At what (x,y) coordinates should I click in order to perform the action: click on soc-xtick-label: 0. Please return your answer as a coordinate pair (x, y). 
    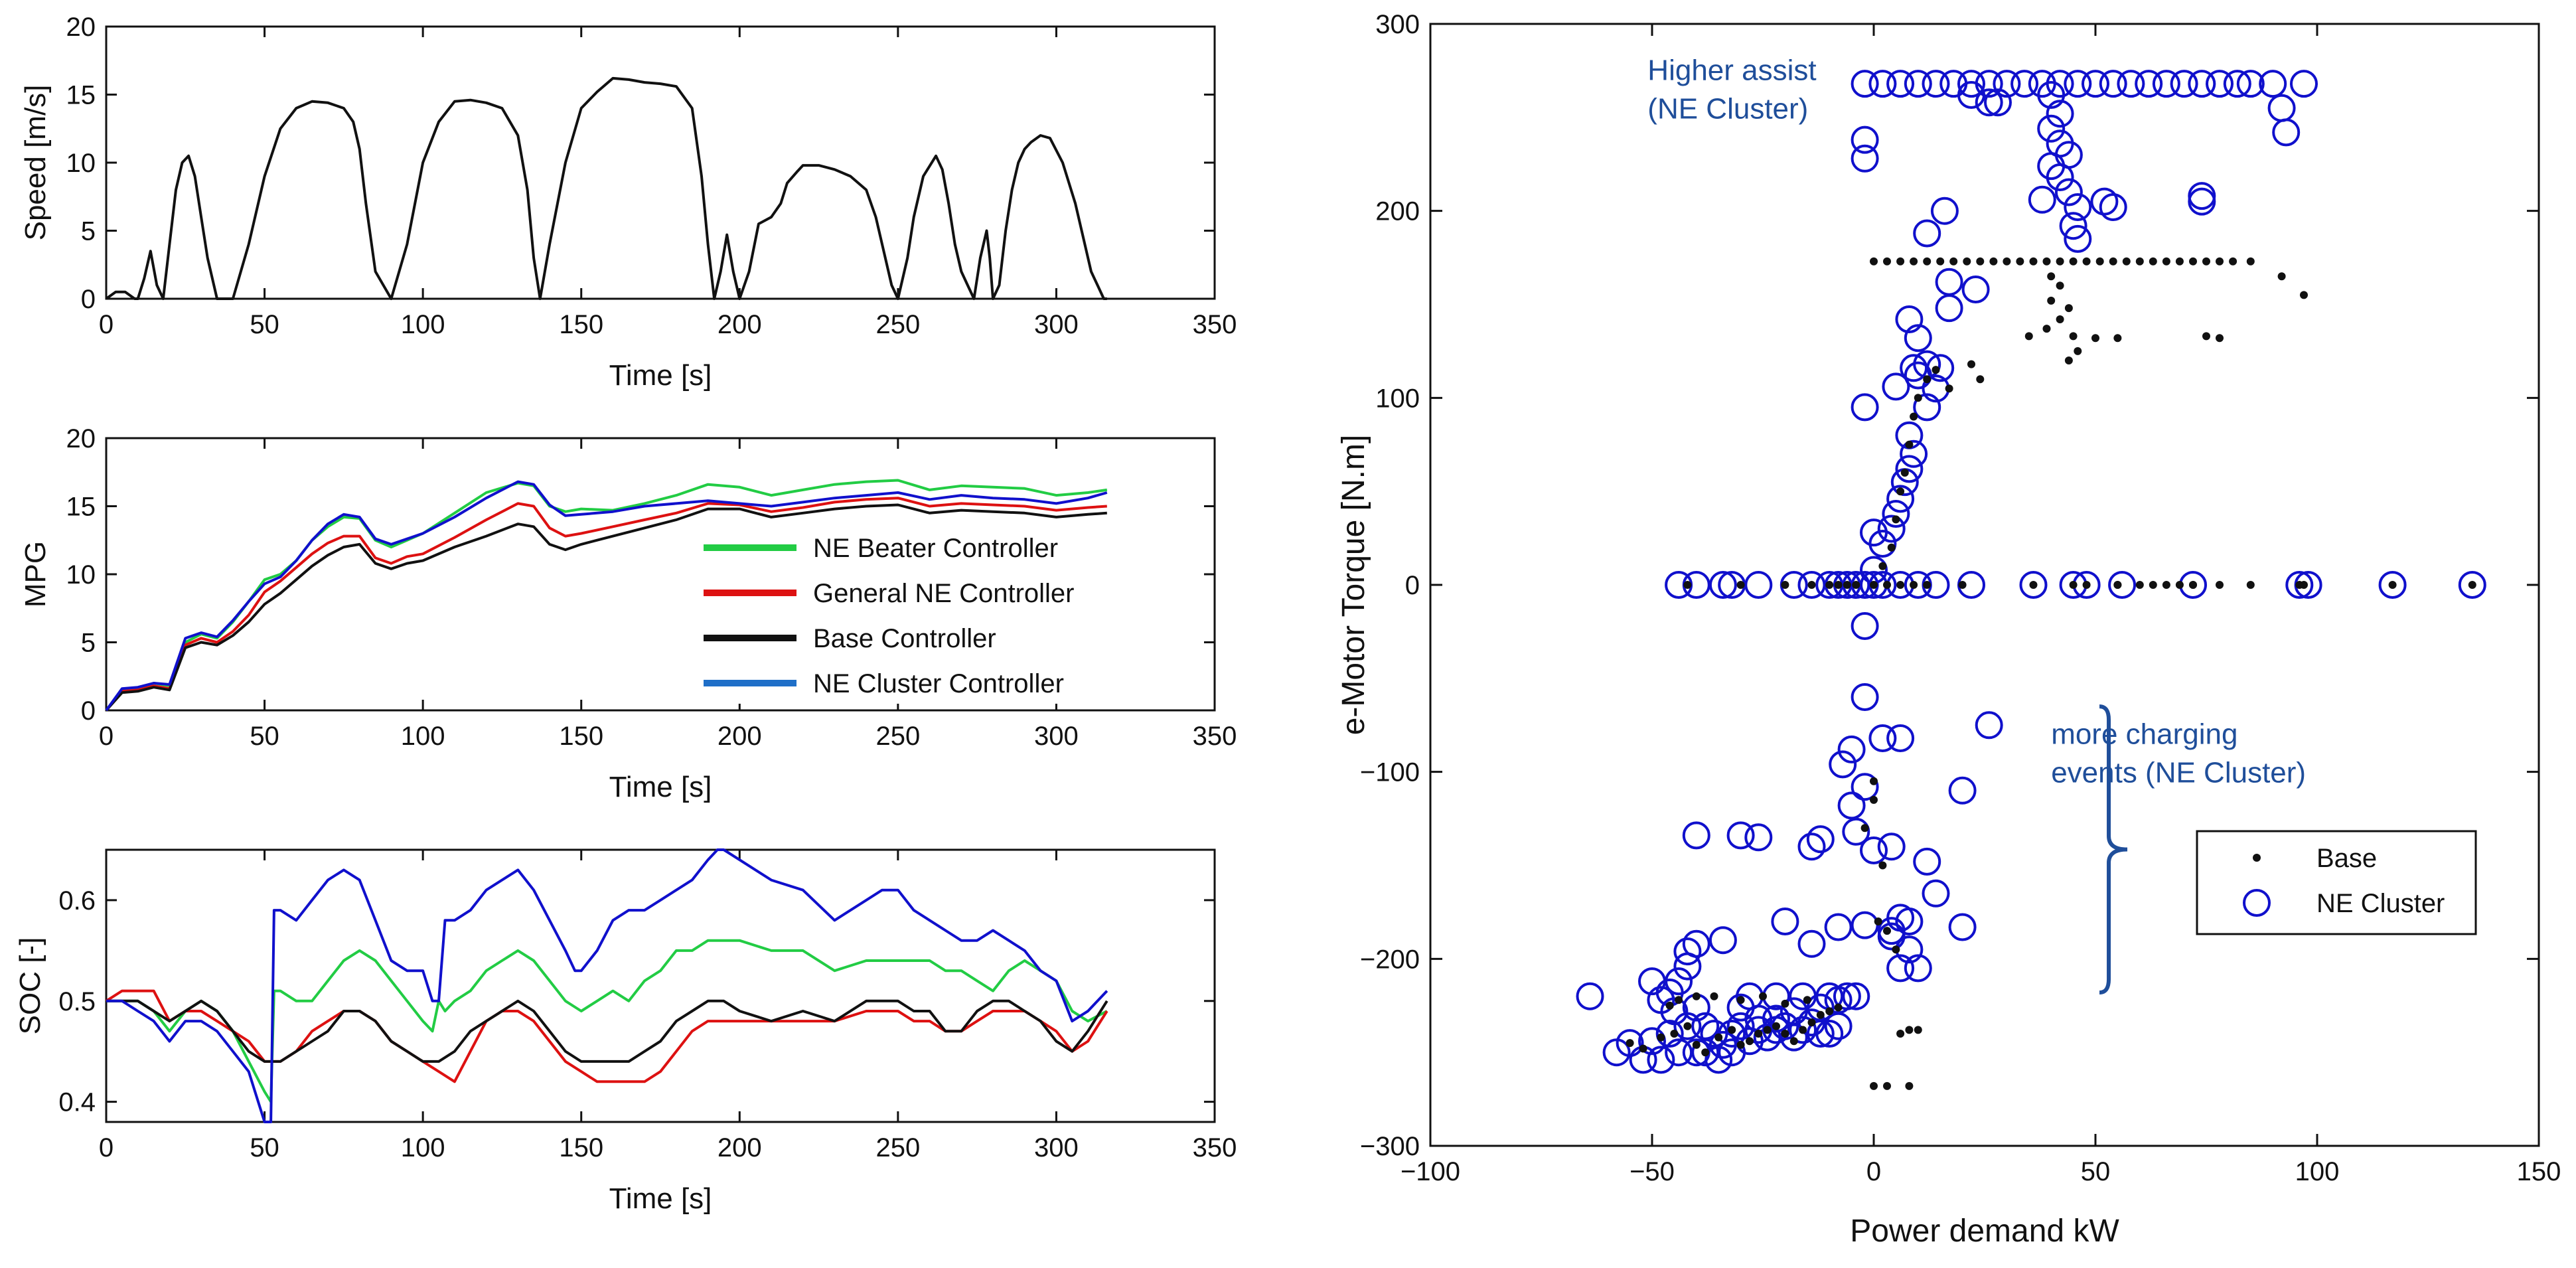
    Looking at the image, I should click on (107, 1147).